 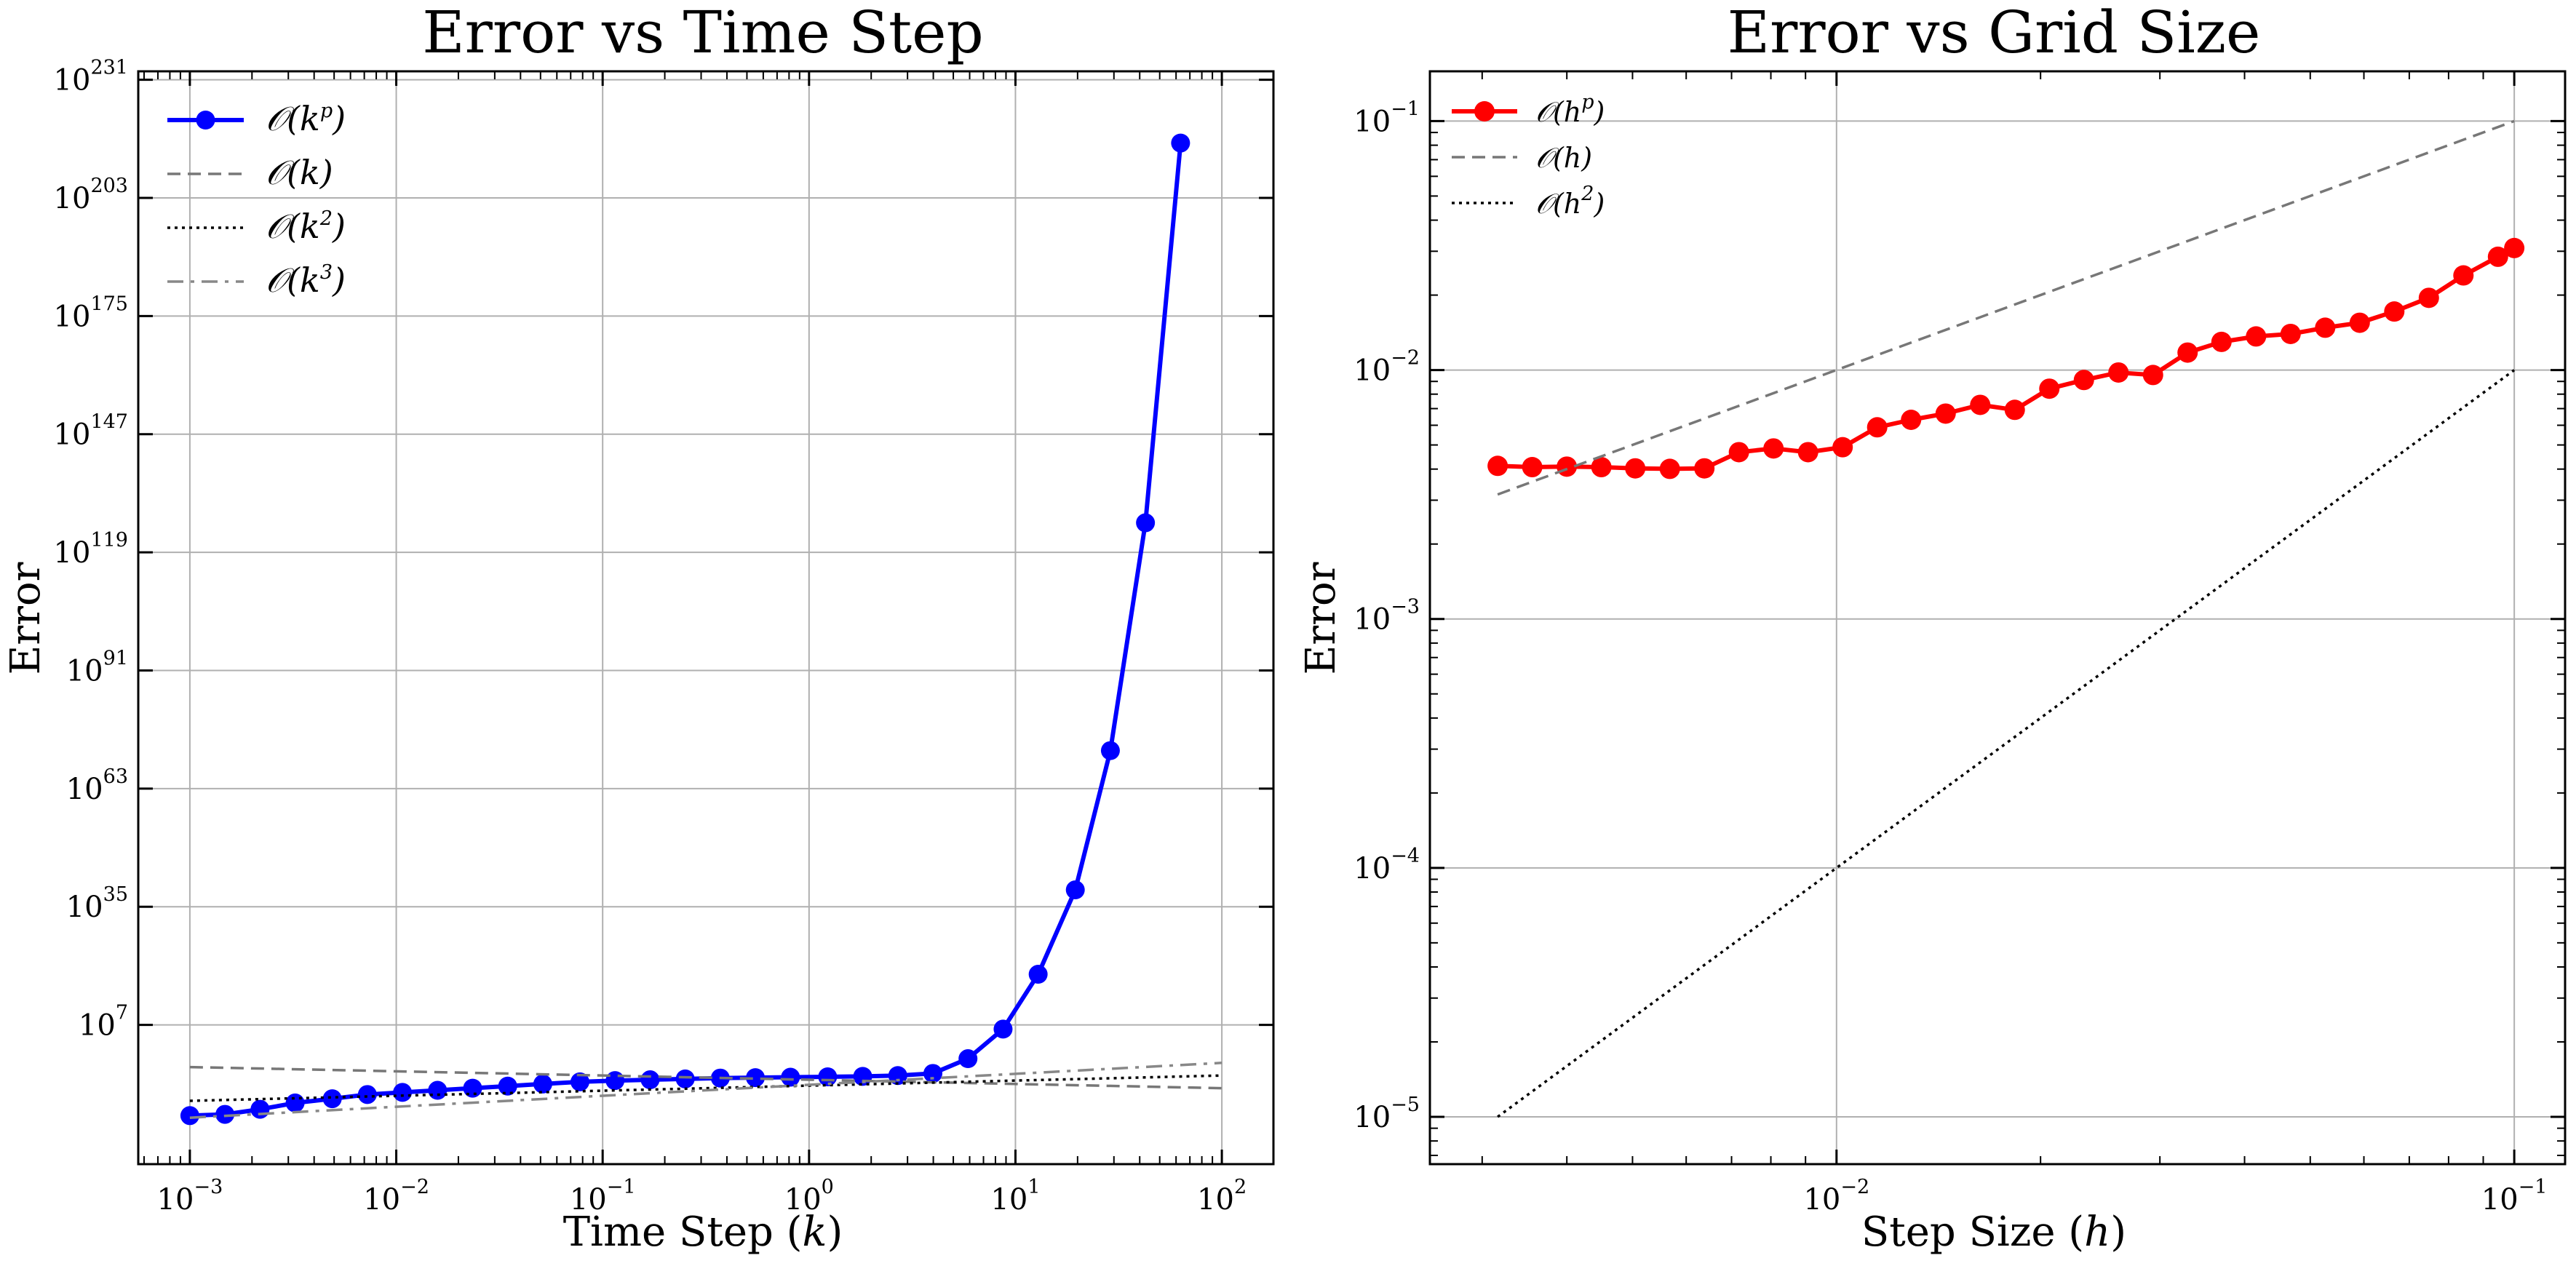 What do you see at coordinates (1993, 1232) in the screenshot?
I see `right-chart-xlabel: Step Size (h)` at bounding box center [1993, 1232].